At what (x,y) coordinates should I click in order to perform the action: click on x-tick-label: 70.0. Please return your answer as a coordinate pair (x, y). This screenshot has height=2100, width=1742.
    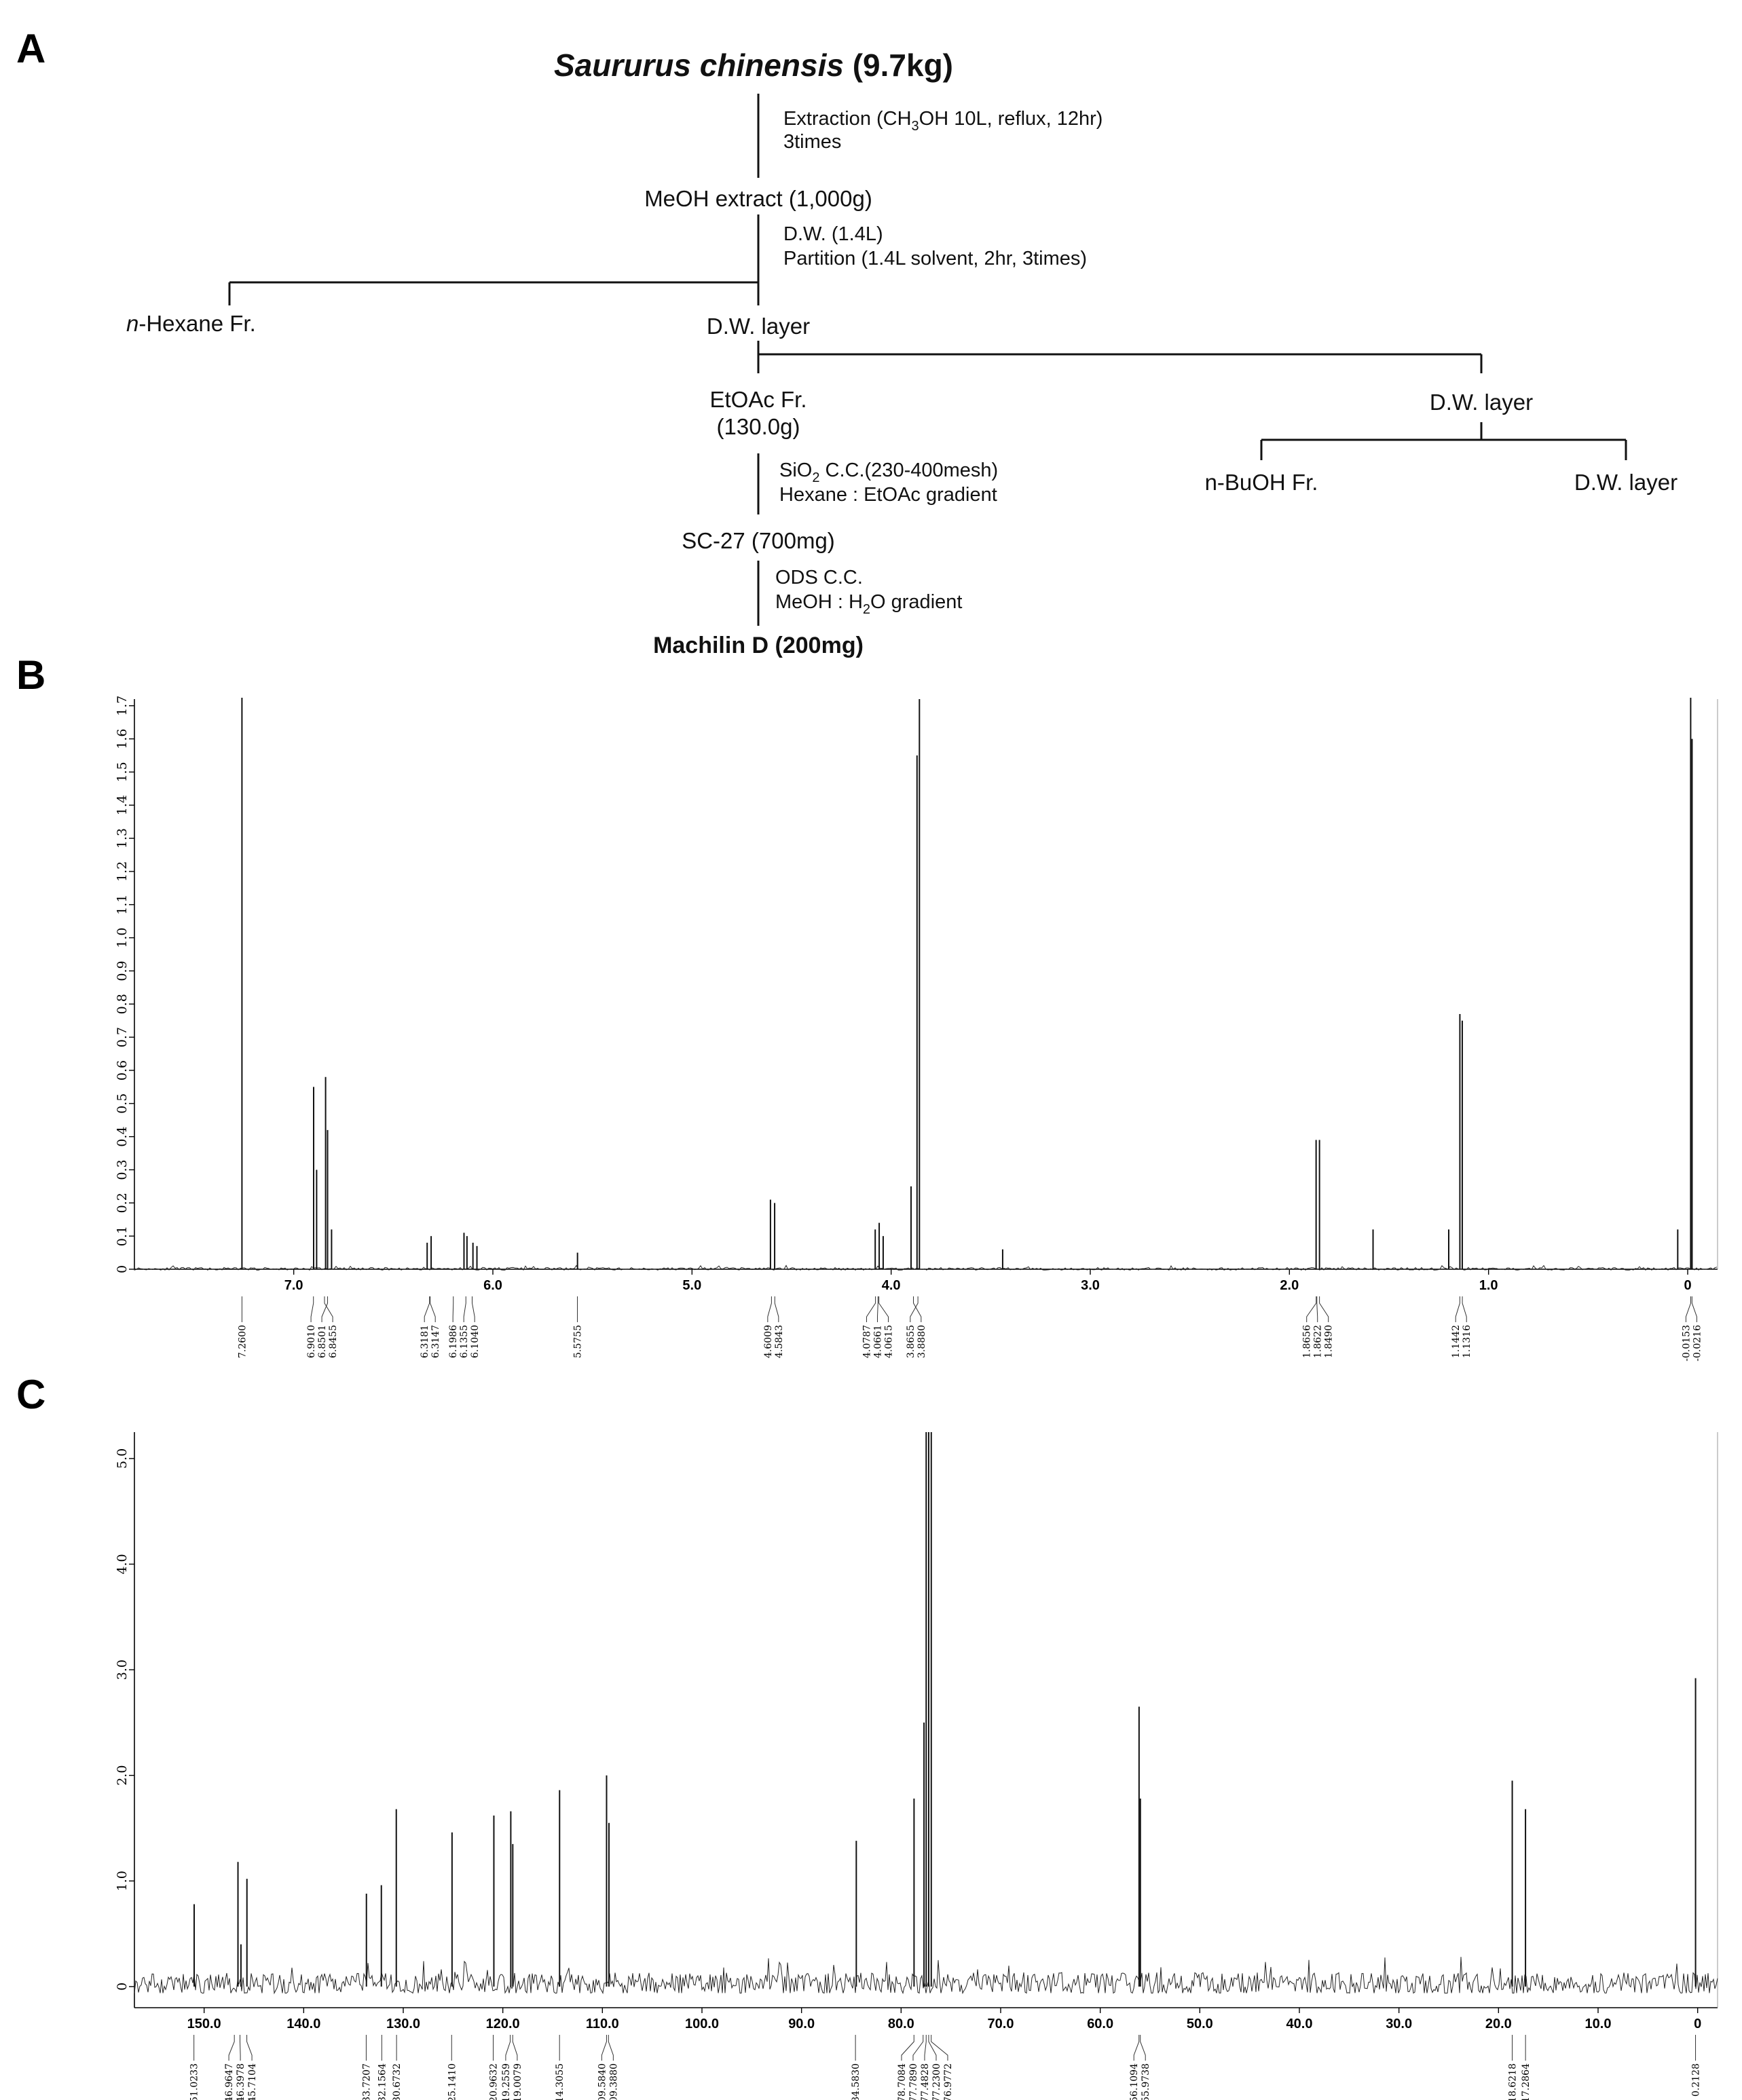
    Looking at the image, I should click on (1001, 2024).